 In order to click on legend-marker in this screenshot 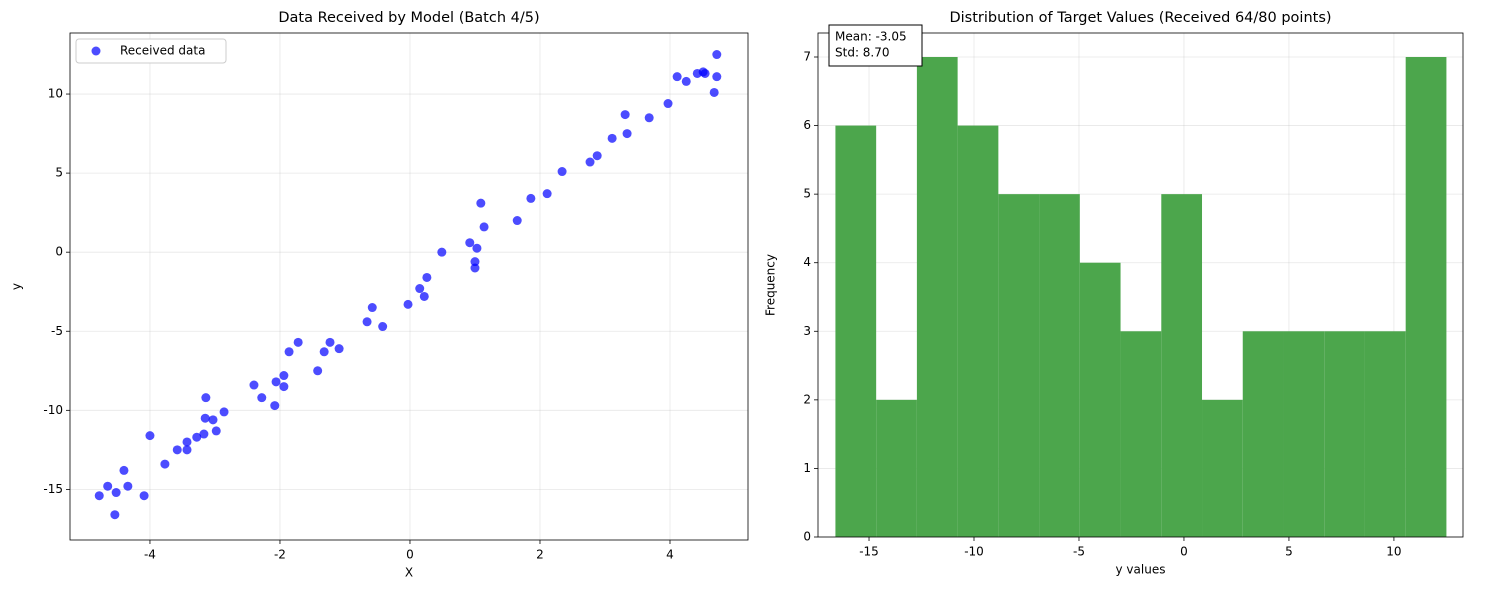, I will do `click(96, 51)`.